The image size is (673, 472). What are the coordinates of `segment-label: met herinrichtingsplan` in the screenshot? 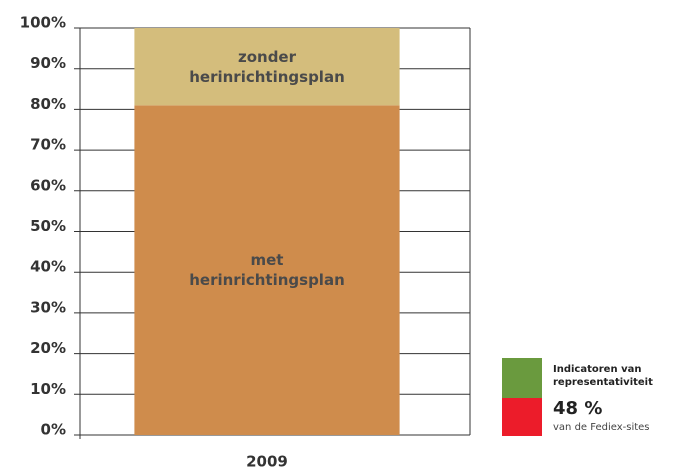 It's located at (267, 270).